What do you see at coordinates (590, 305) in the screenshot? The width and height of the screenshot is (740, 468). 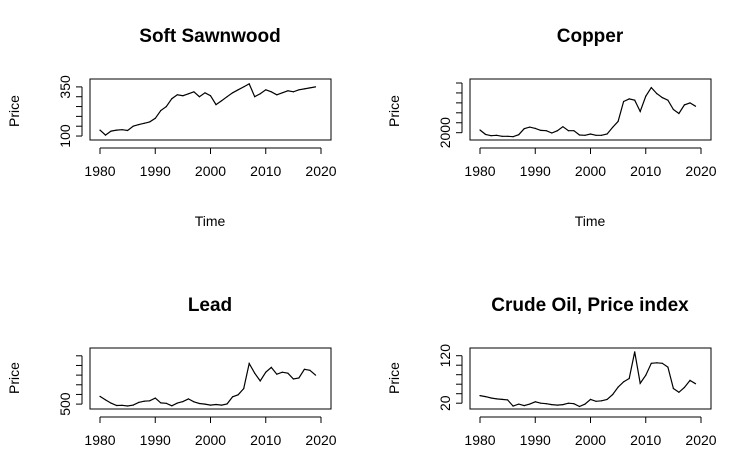 I see `panel-title: Crude Oil, Price index` at bounding box center [590, 305].